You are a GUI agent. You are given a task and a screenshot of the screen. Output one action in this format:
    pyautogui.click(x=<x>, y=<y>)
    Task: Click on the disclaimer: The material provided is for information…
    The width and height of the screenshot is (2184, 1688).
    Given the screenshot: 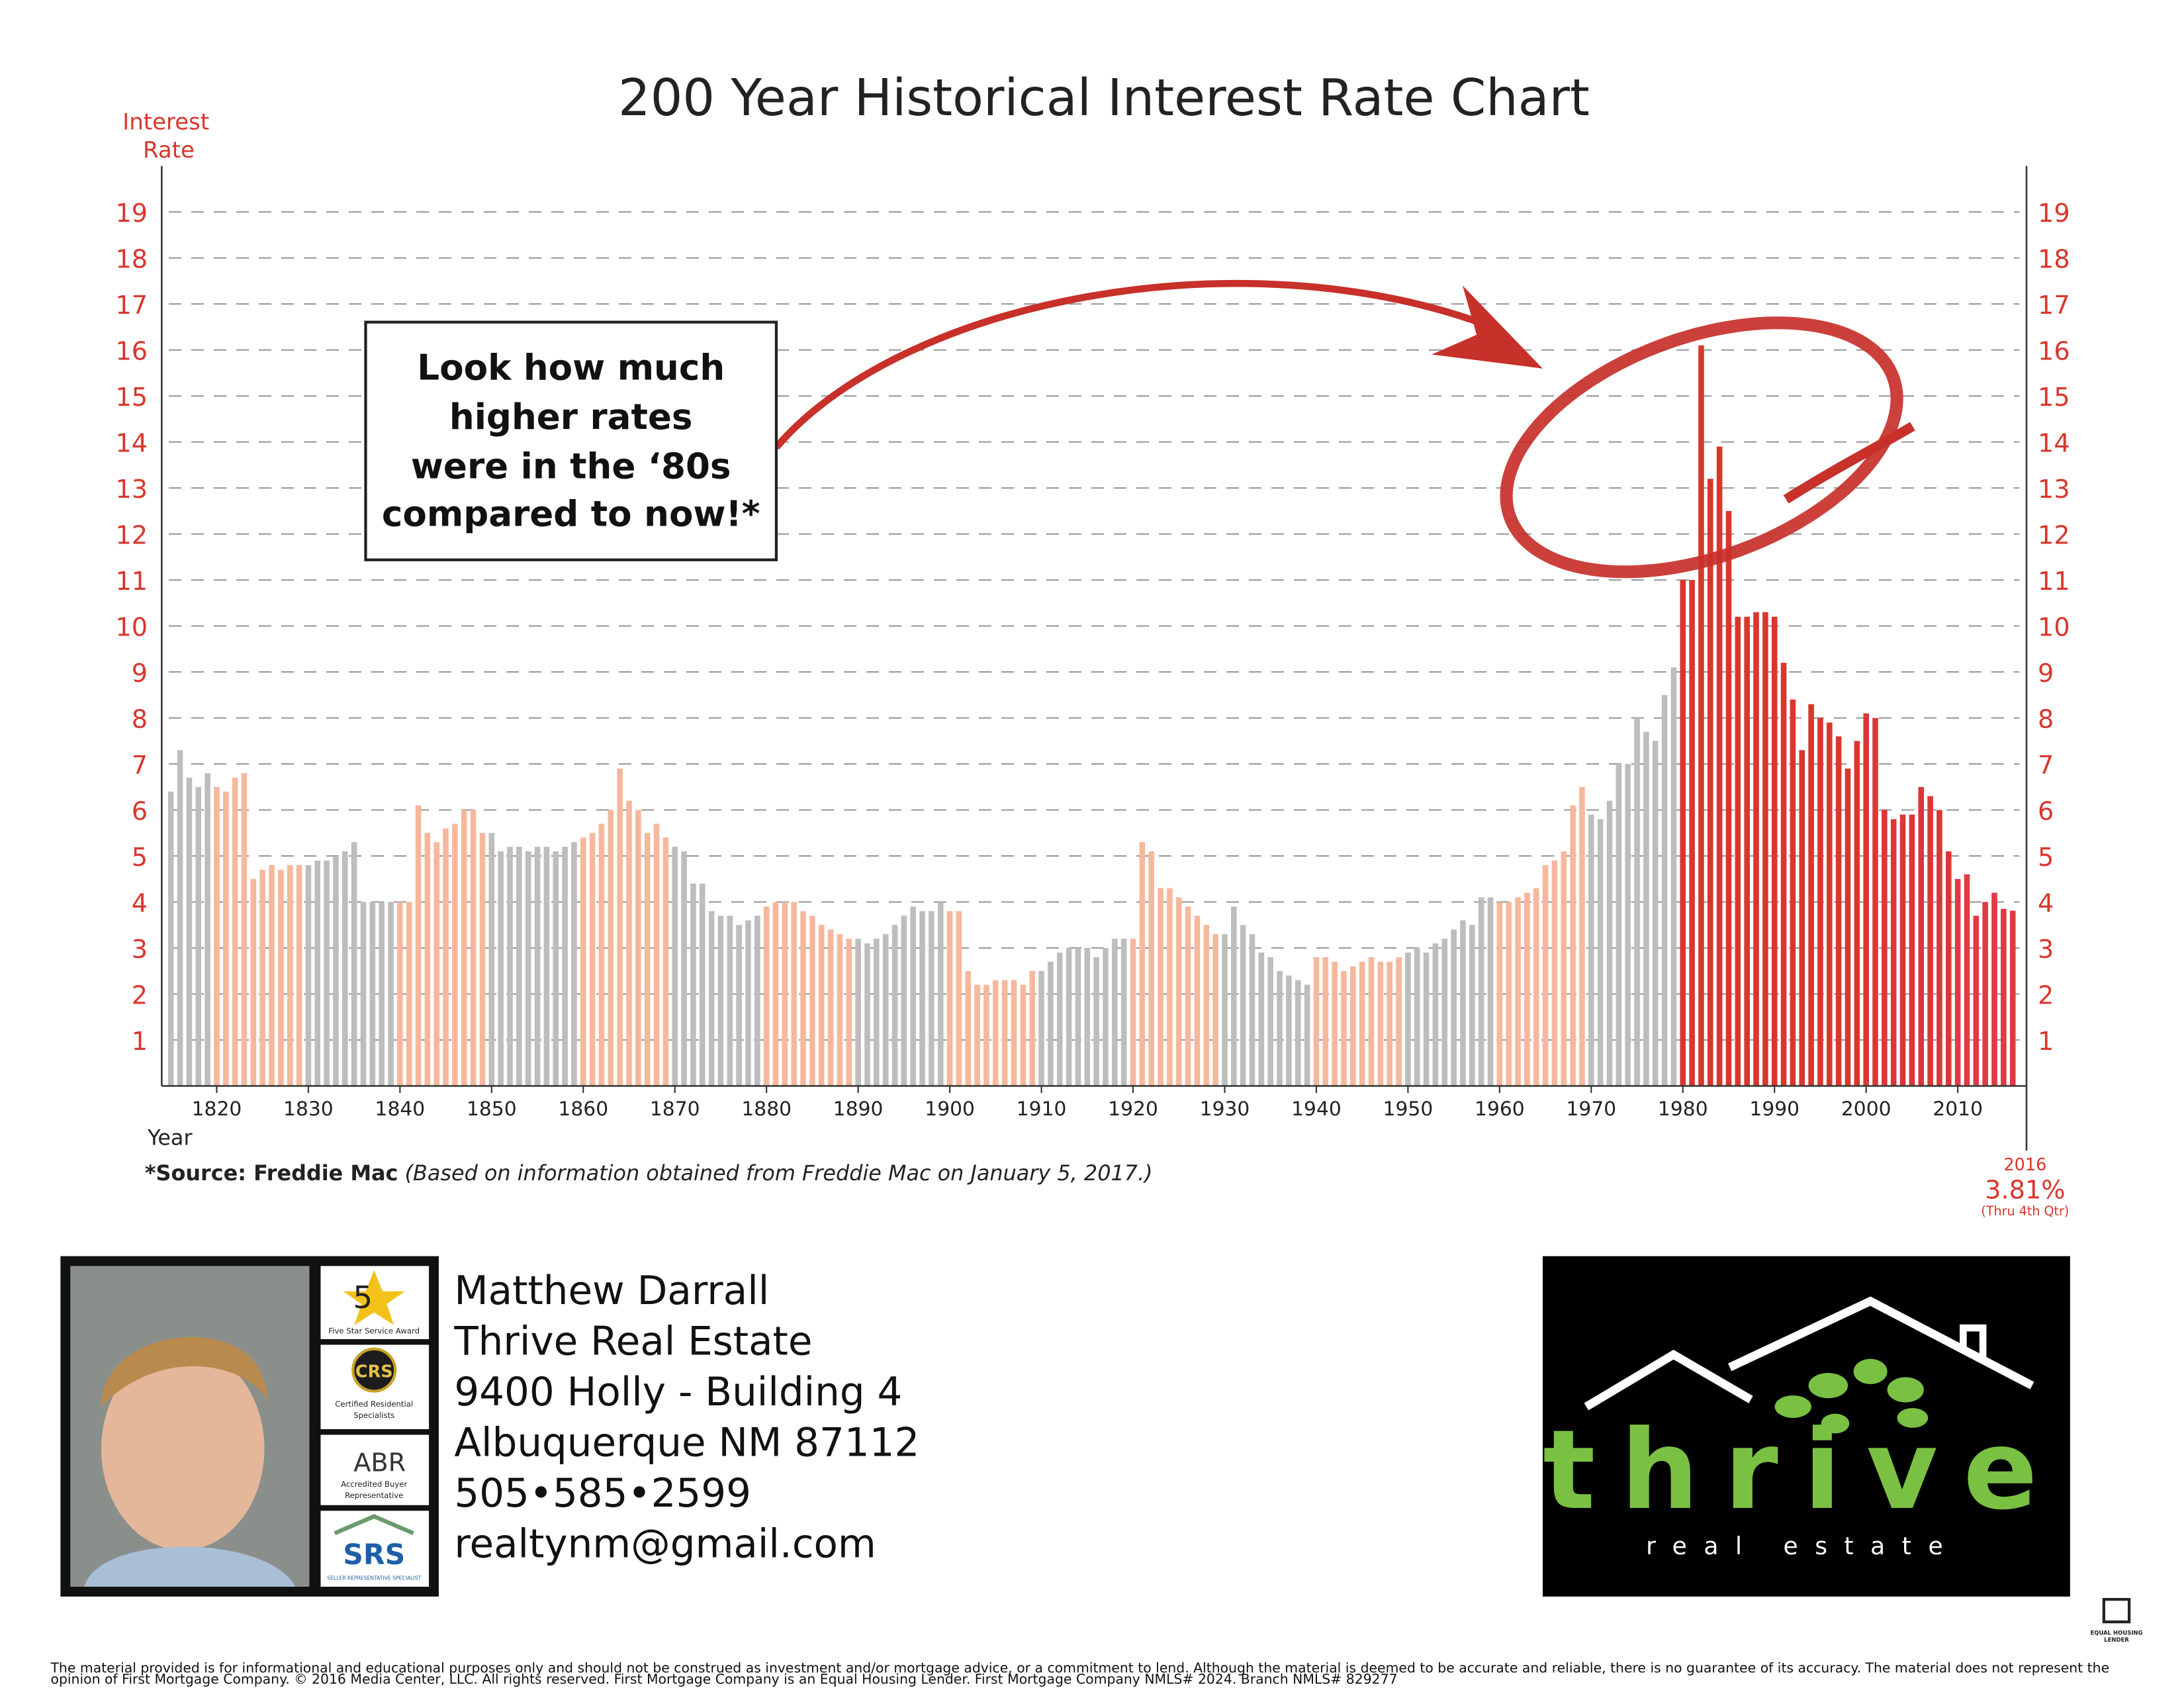 What is the action you would take?
    pyautogui.click(x=1079, y=1668)
    